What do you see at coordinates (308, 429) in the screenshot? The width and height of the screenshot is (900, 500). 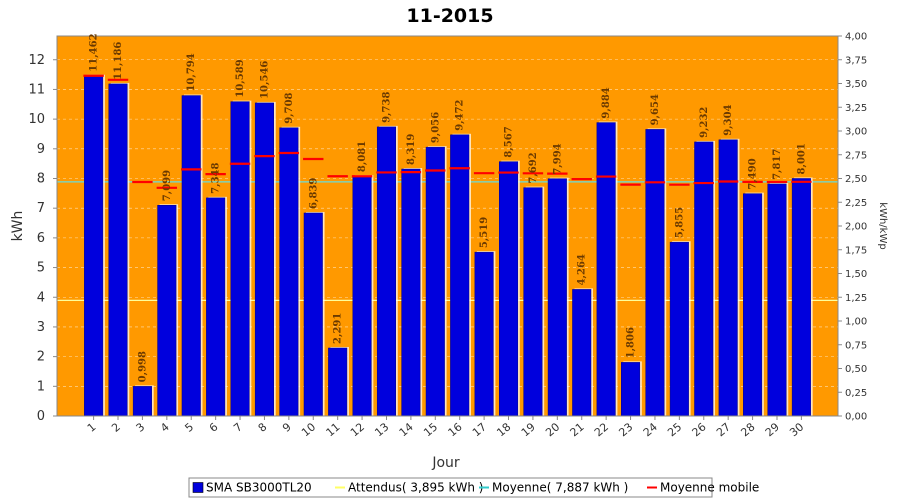 I see `x-tick-label: 10` at bounding box center [308, 429].